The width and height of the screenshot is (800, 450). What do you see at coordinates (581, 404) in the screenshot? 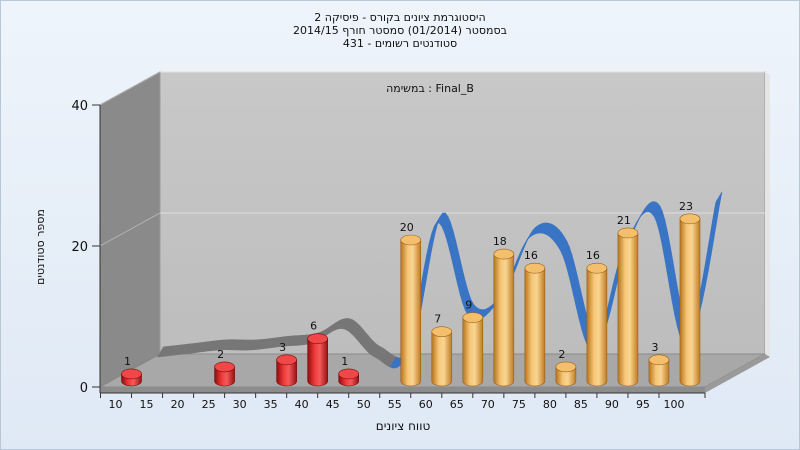
I see `x-tick-label: 85` at bounding box center [581, 404].